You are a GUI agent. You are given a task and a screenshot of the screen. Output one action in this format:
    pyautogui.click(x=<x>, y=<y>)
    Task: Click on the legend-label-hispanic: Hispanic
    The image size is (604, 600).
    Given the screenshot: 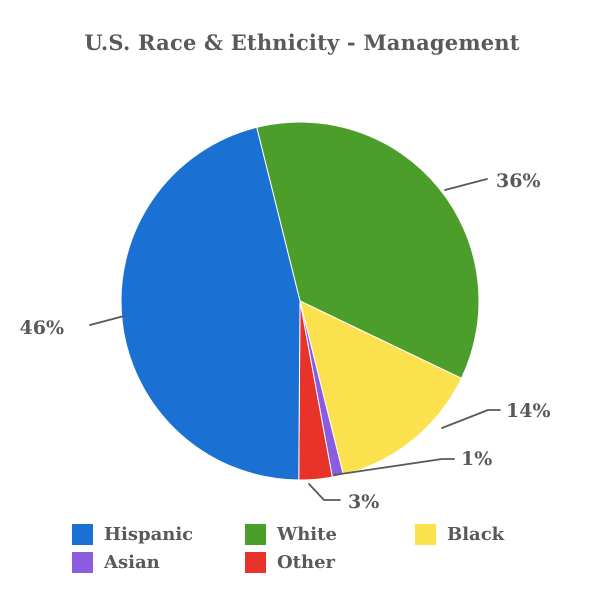 What is the action you would take?
    pyautogui.click(x=149, y=534)
    